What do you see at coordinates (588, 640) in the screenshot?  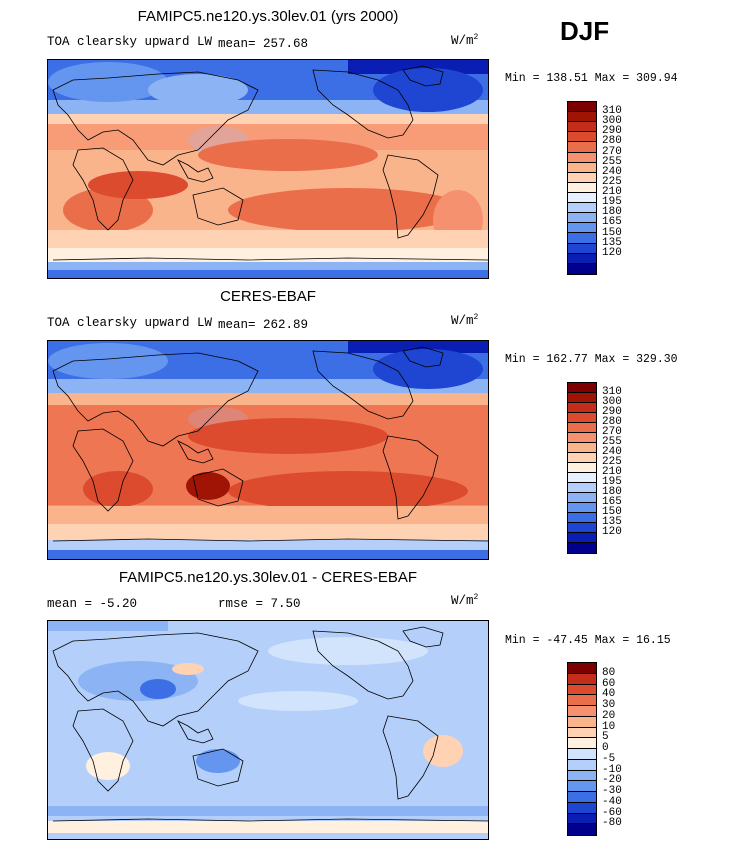 I see `panel3-minmax: Min = -47.45 Max = 16.15` at bounding box center [588, 640].